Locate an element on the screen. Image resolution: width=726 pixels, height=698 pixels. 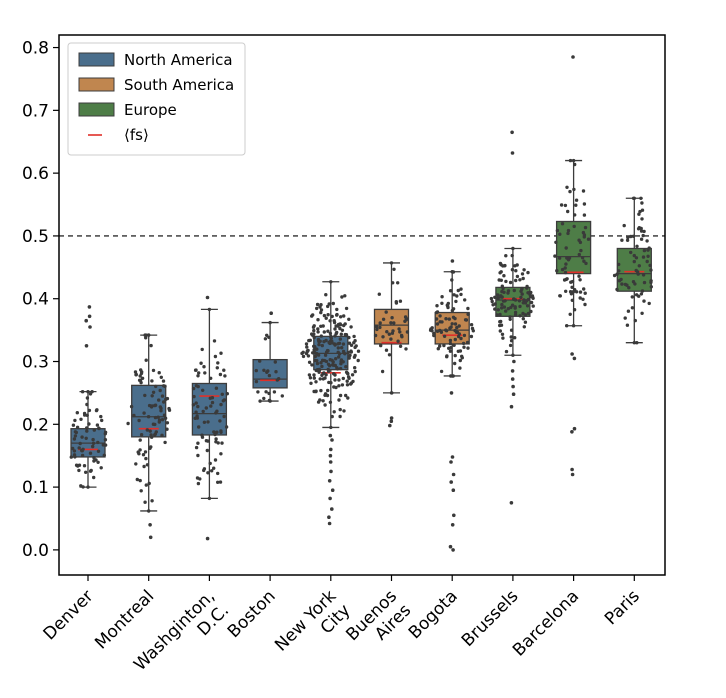
box-boston is located at coordinates (270, 361).